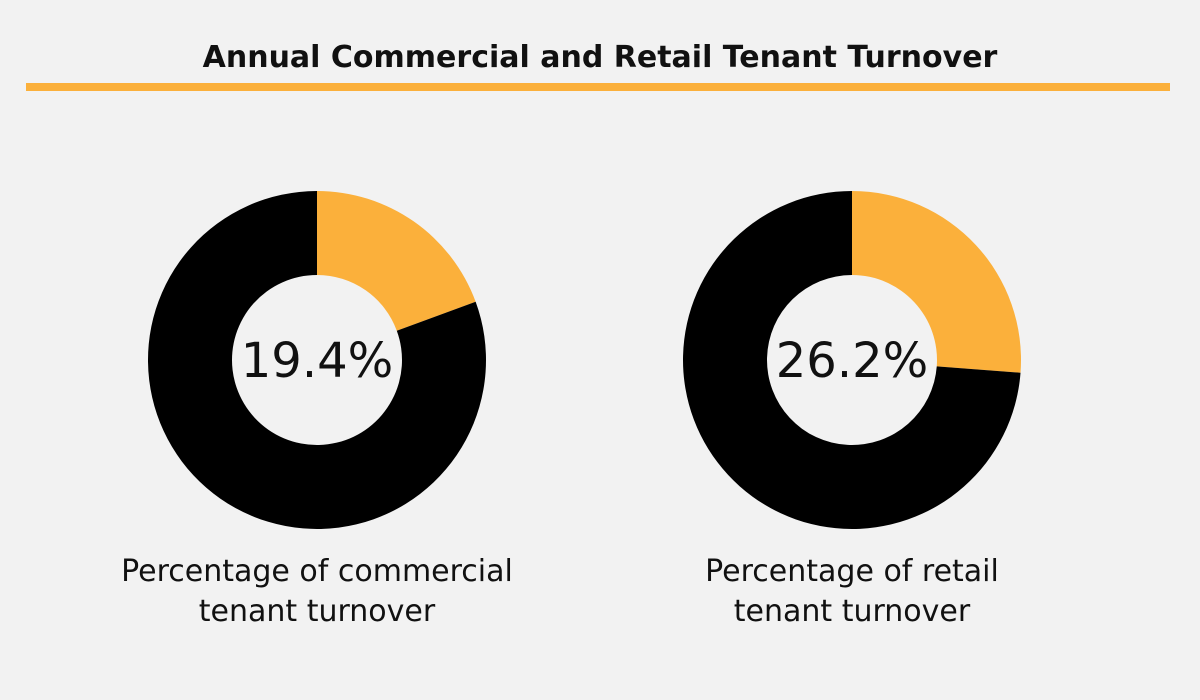  I want to click on commercial-caption-line-1: Percentage of commercial, so click(317, 571).